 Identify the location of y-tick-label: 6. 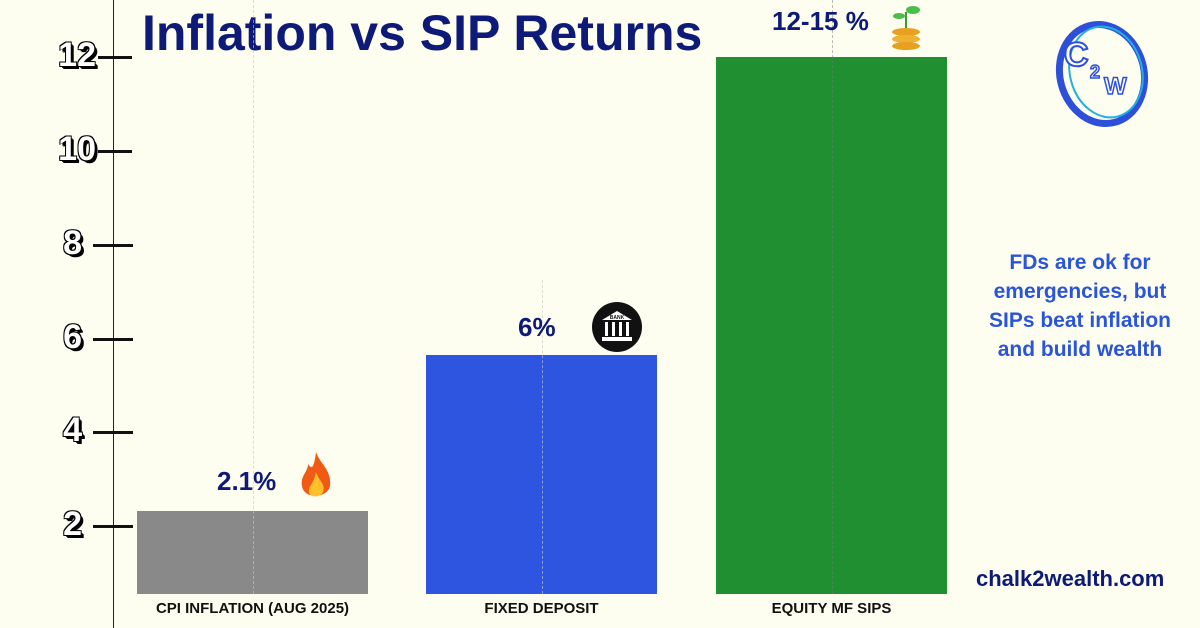
(72, 336).